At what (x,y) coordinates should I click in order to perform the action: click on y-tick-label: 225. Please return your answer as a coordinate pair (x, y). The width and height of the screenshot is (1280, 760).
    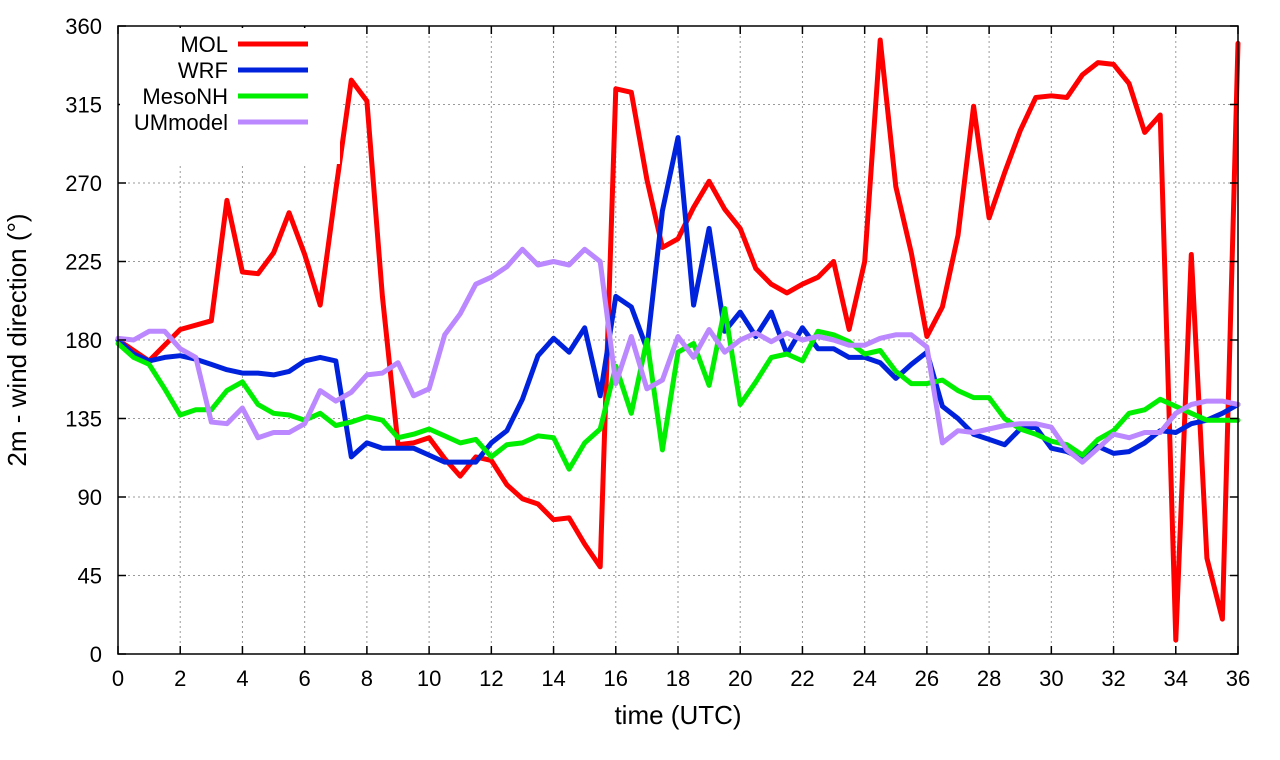
    Looking at the image, I should click on (83, 262).